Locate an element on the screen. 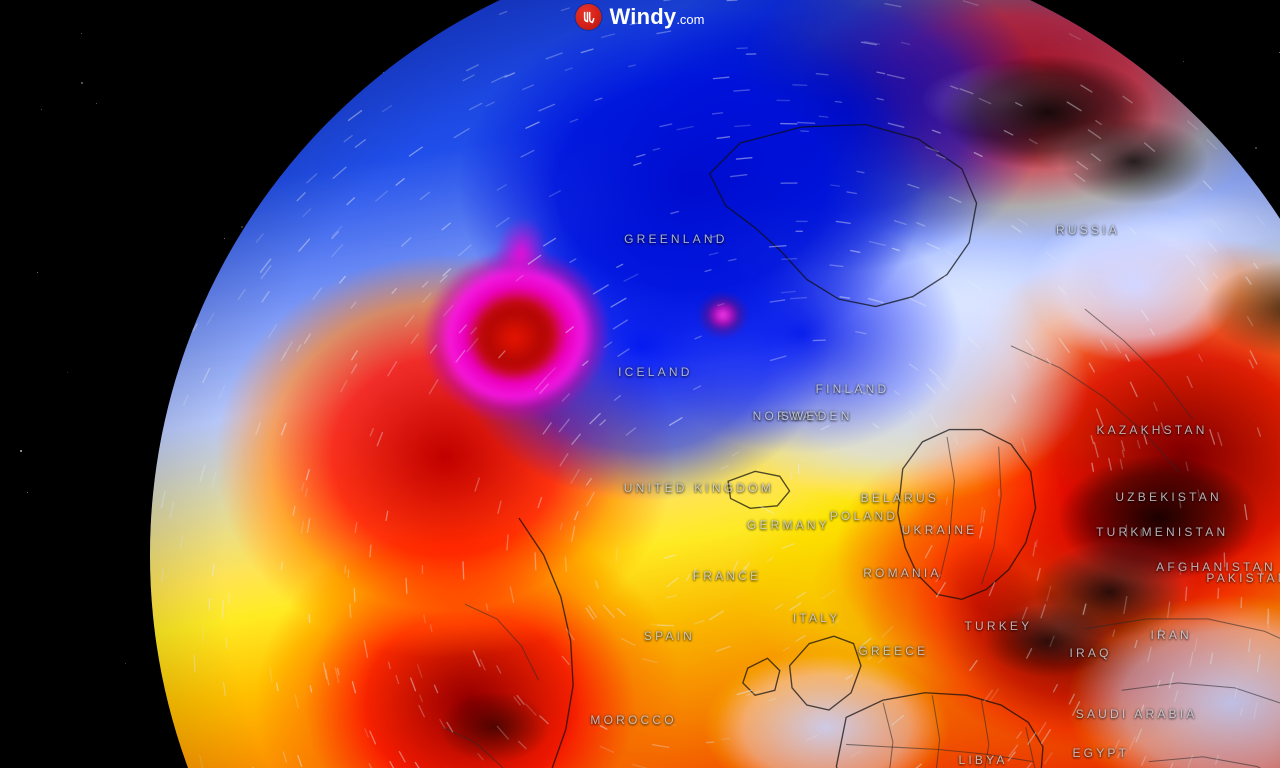 The width and height of the screenshot is (1280, 768). brand-name: Windy is located at coordinates (643, 16).